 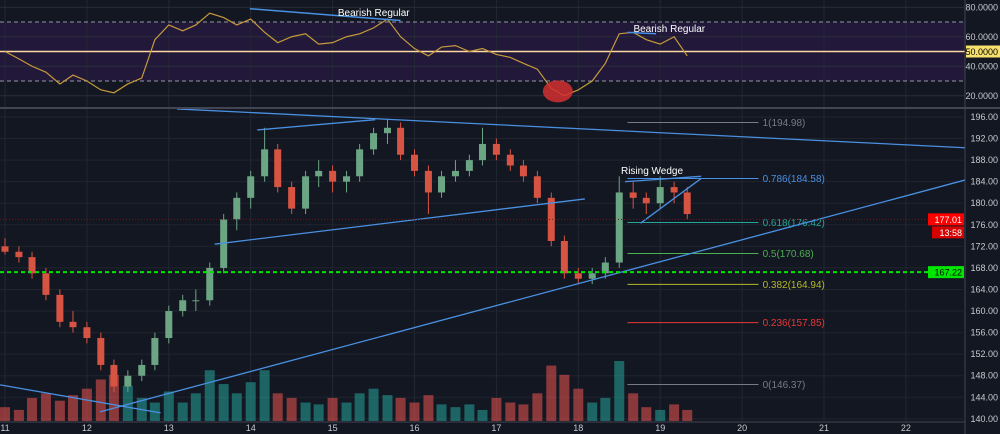 I want to click on price-tick-label: 160.00, so click(x=984, y=311).